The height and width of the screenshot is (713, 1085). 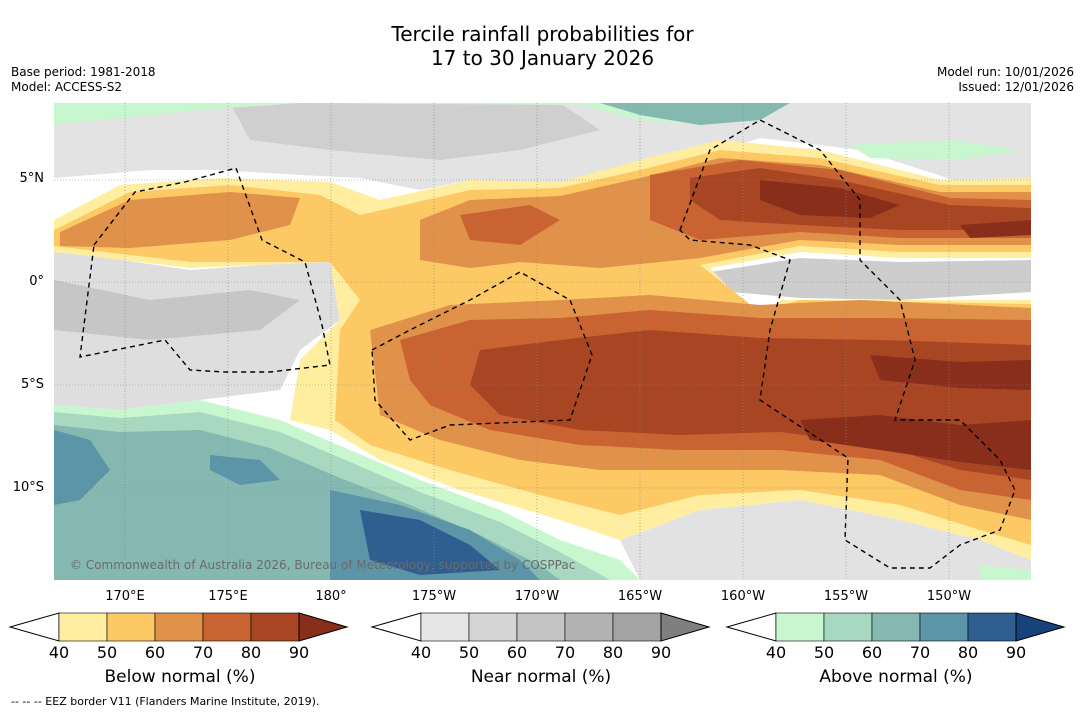 I want to click on model-run-text: Model run: 10/01/2026, so click(x=1005, y=72).